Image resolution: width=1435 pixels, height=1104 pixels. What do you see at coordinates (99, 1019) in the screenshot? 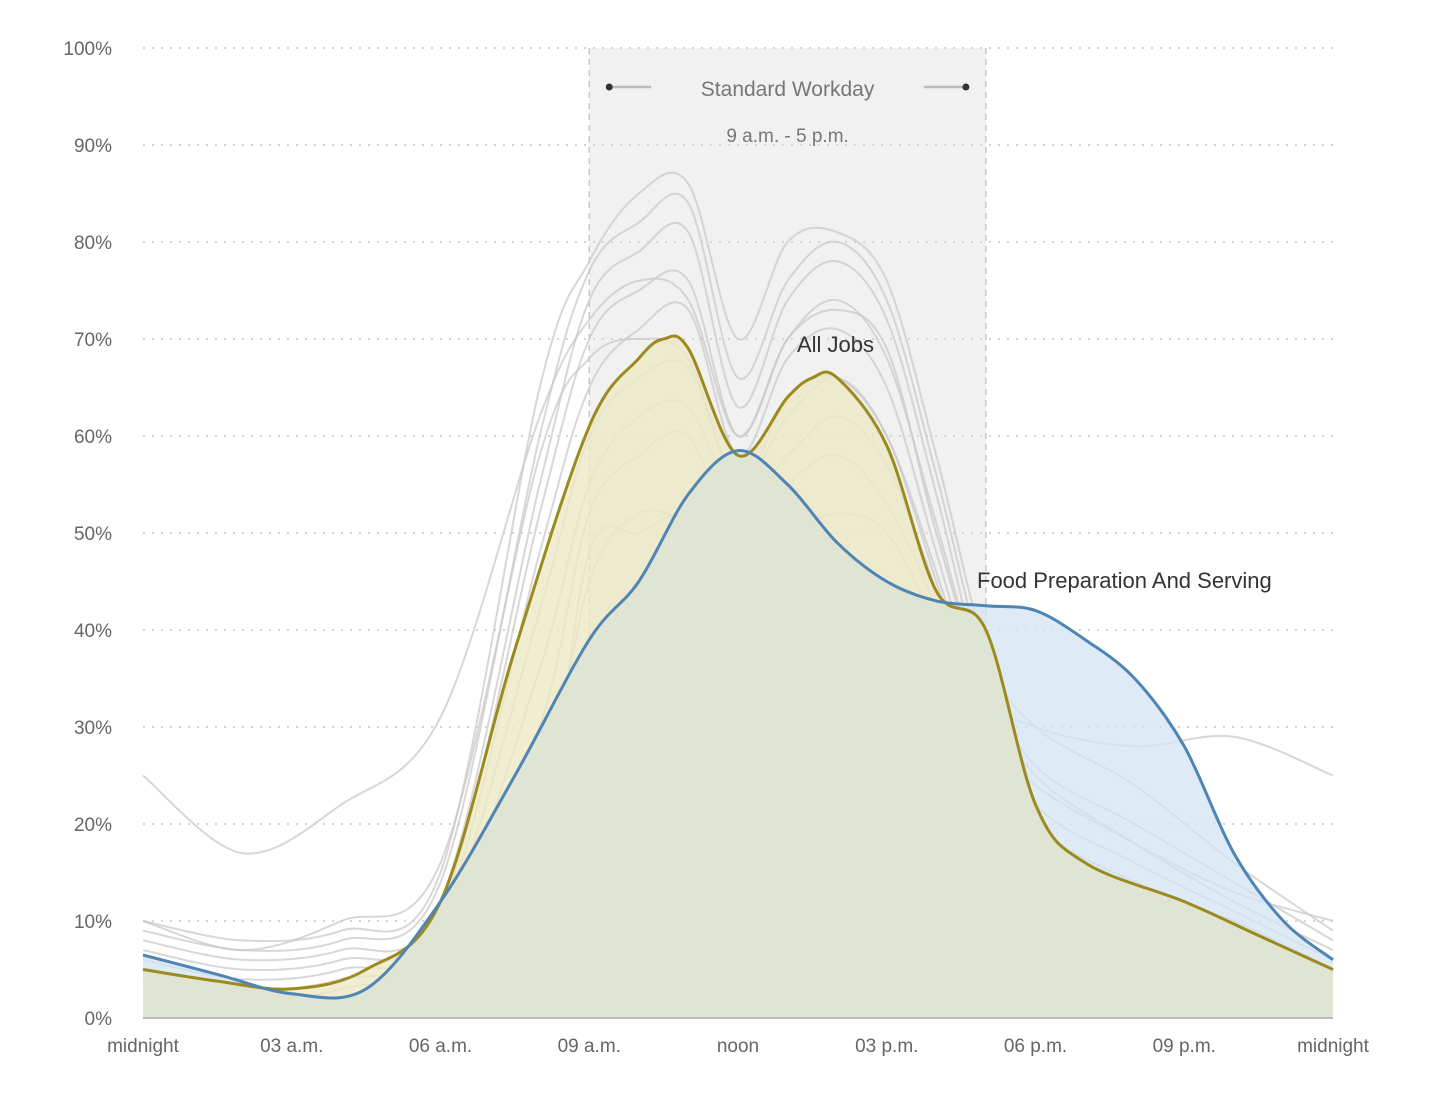
I see `y-tick-label: 0%` at bounding box center [99, 1019].